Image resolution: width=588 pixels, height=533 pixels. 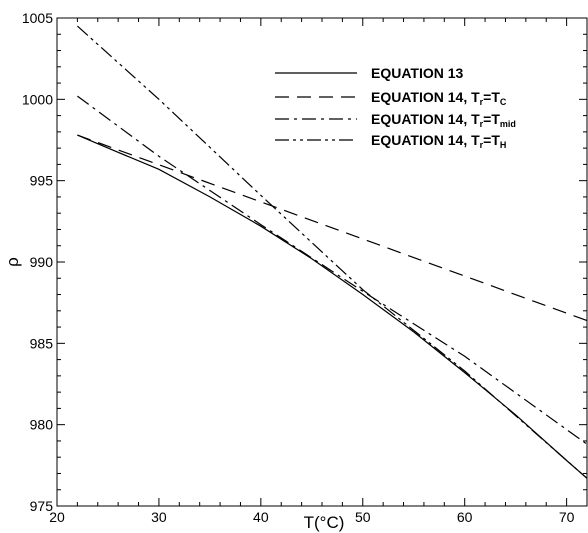 I want to click on x-tick-label-20: 20, so click(x=57, y=517).